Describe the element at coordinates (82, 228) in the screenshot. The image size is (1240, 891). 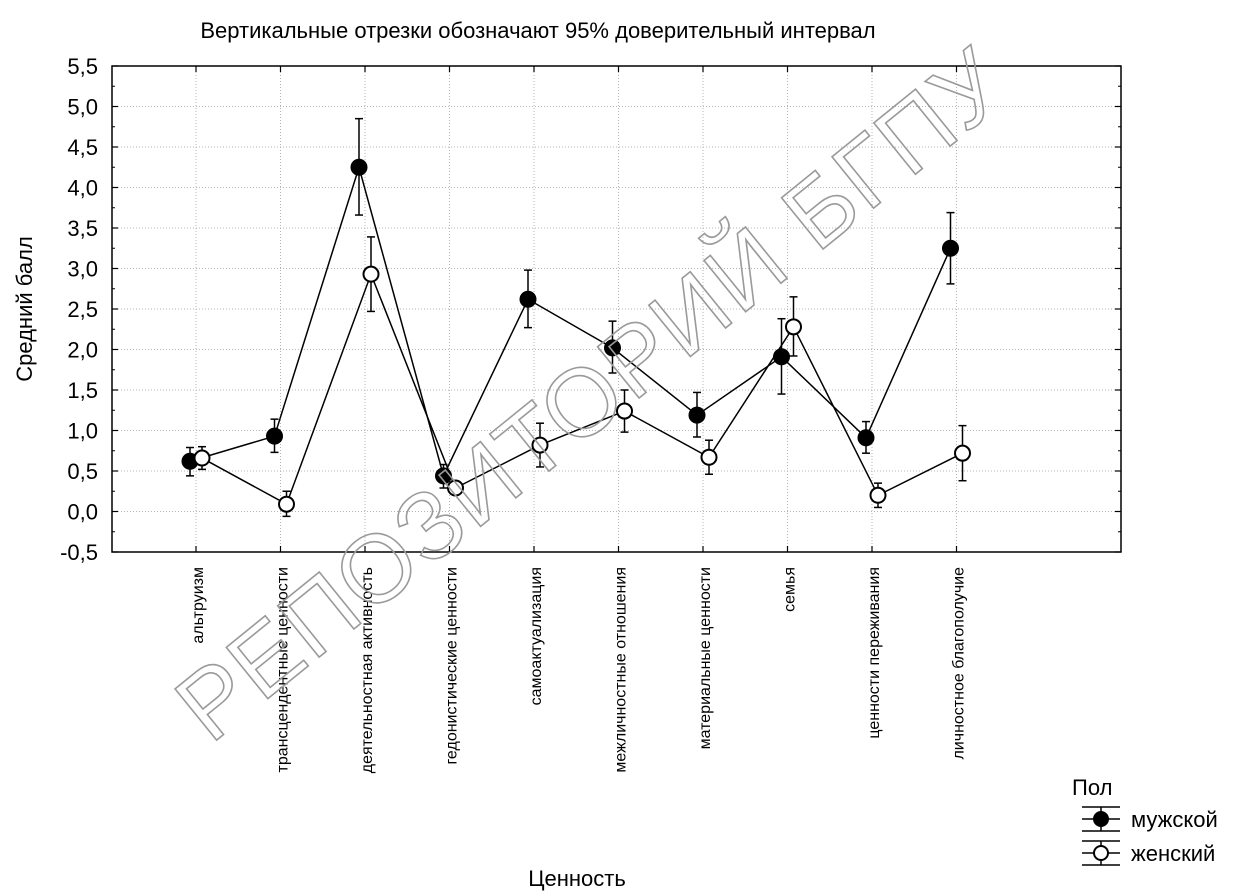
I see `y-tick-label: 3,5` at that location.